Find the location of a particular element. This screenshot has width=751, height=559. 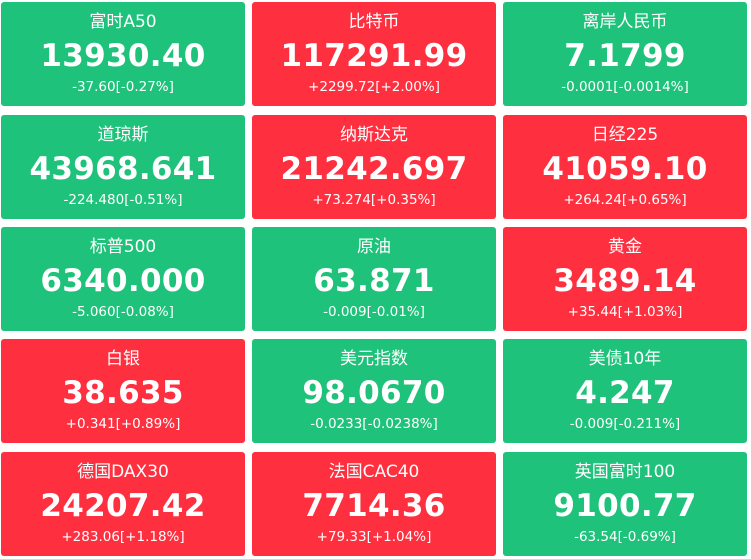

quote-name: 富时A50 is located at coordinates (123, 22).